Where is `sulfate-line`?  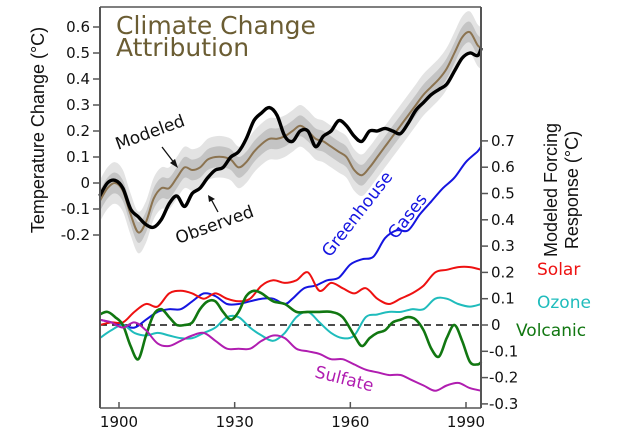 sulfate-line is located at coordinates (290, 355).